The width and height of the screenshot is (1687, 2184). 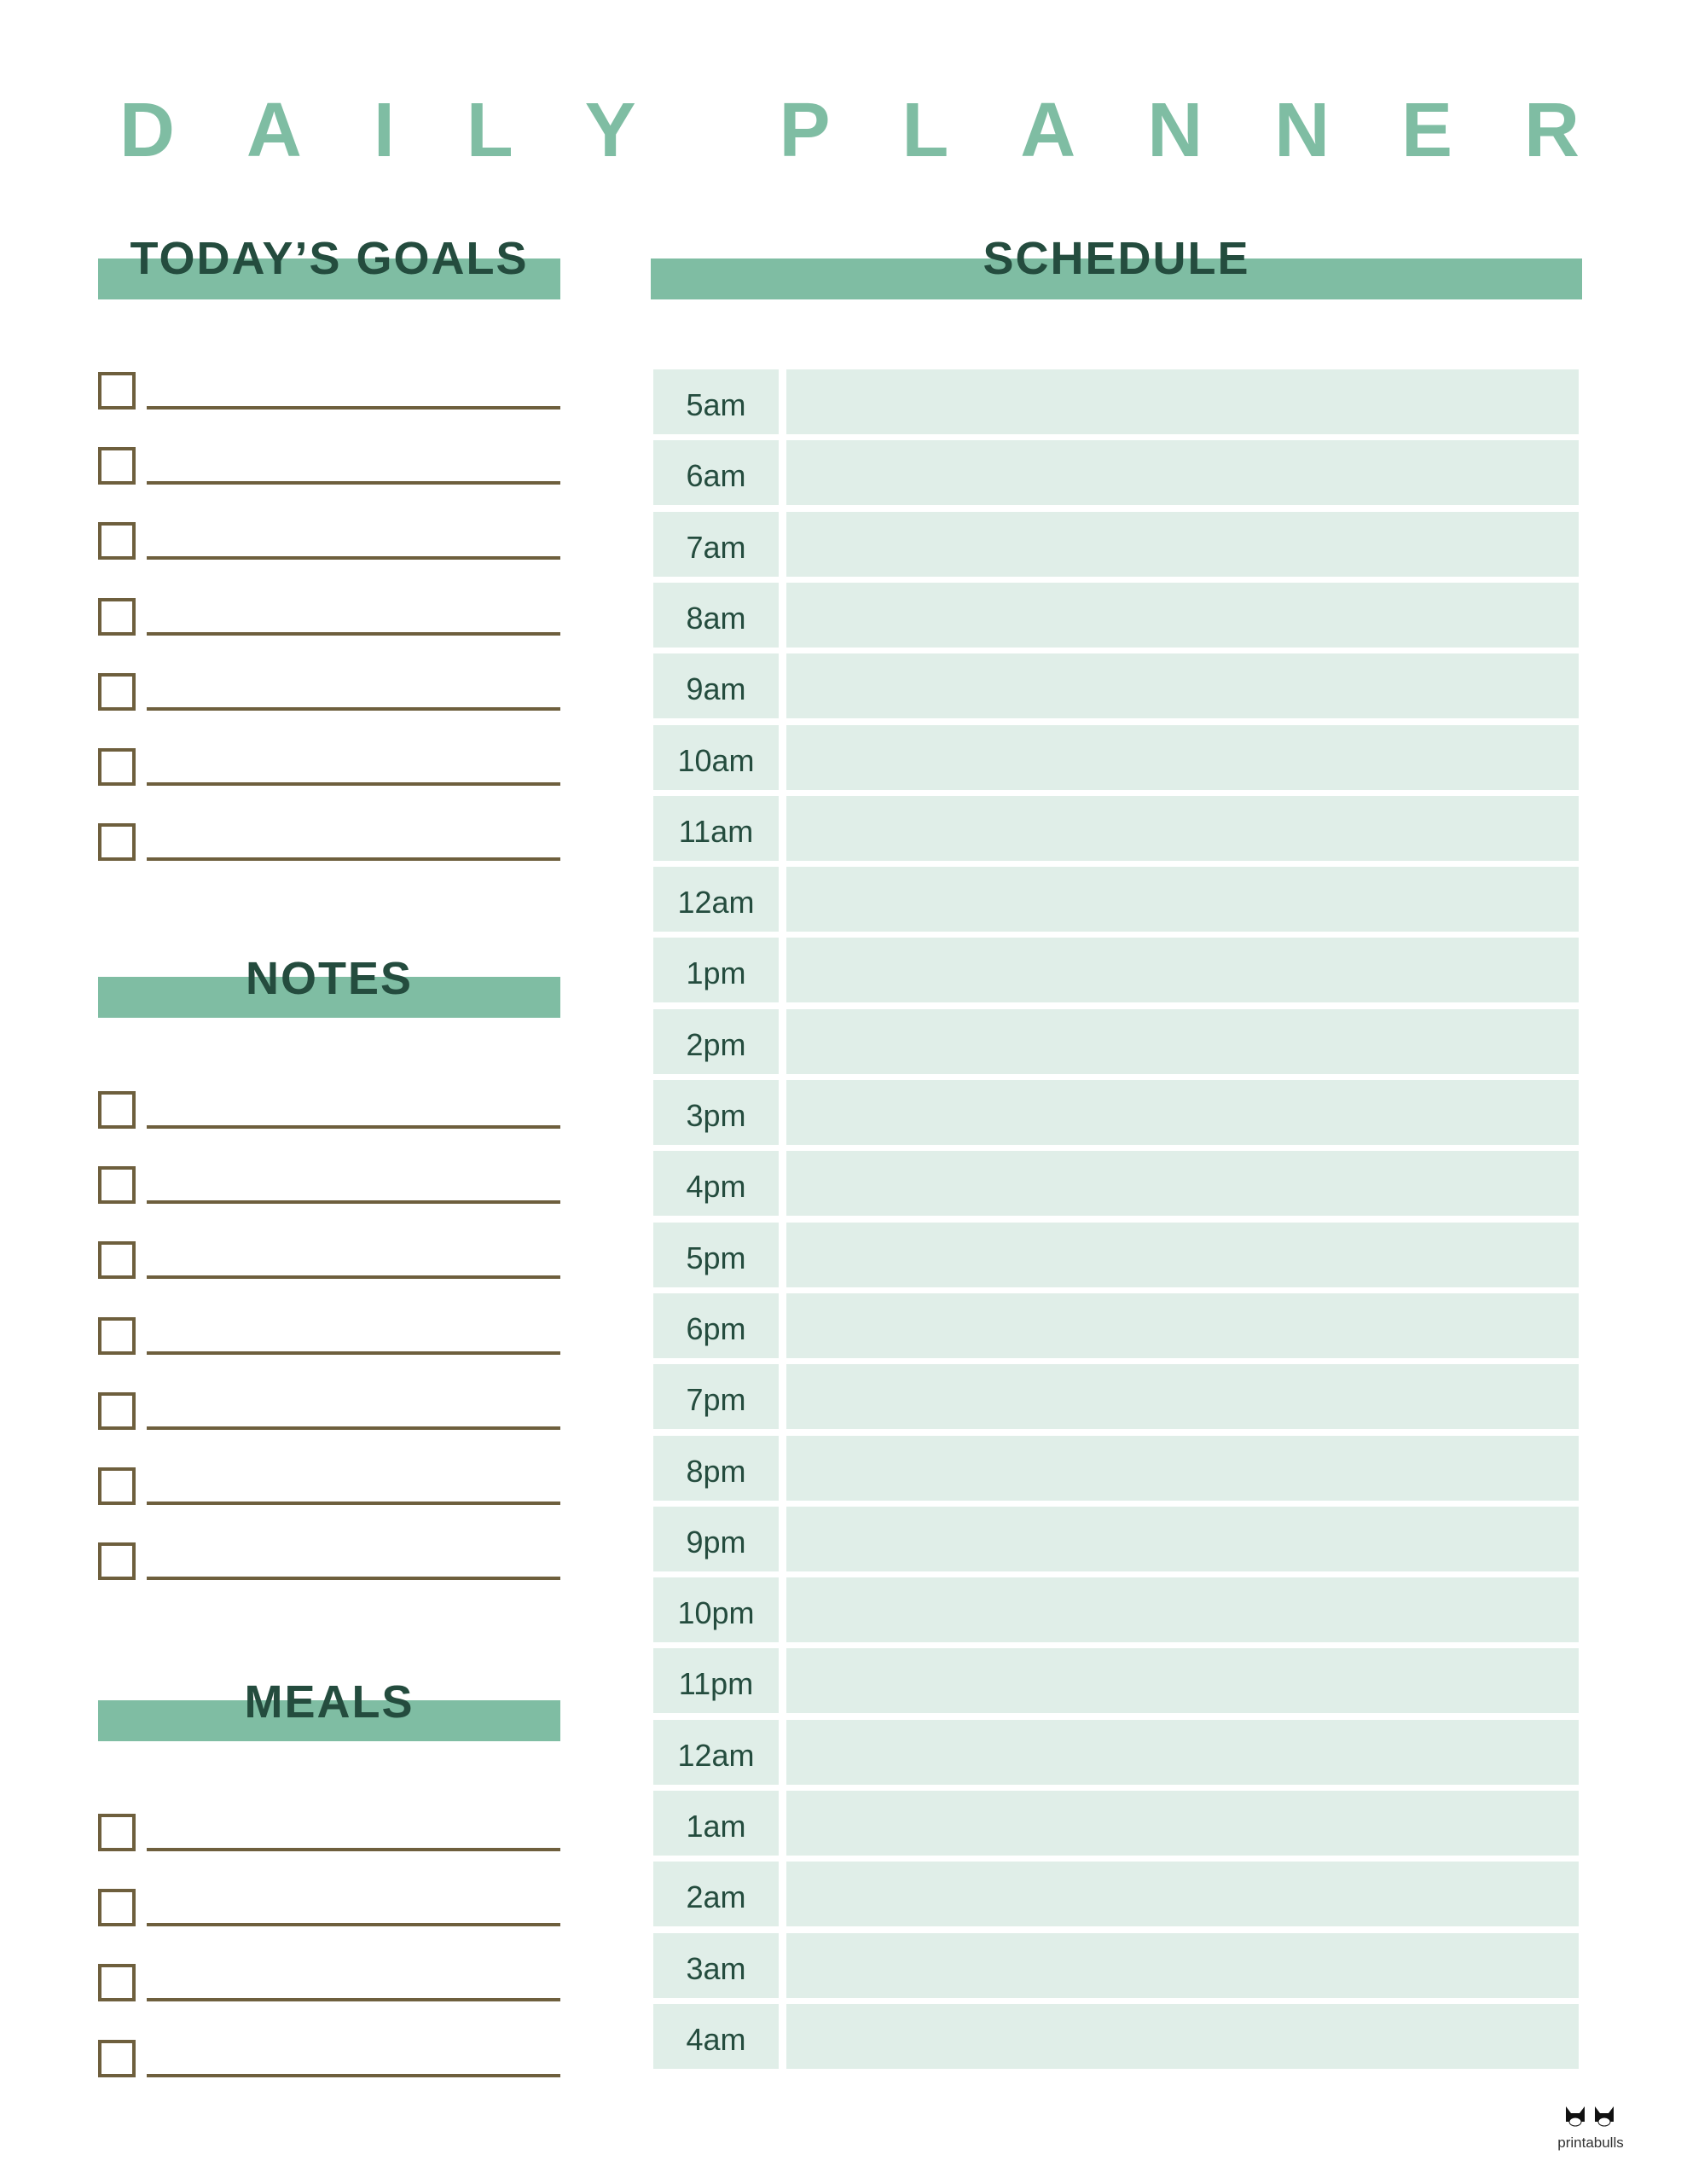 What do you see at coordinates (1590, 2143) in the screenshot?
I see `logo-text: printabulls` at bounding box center [1590, 2143].